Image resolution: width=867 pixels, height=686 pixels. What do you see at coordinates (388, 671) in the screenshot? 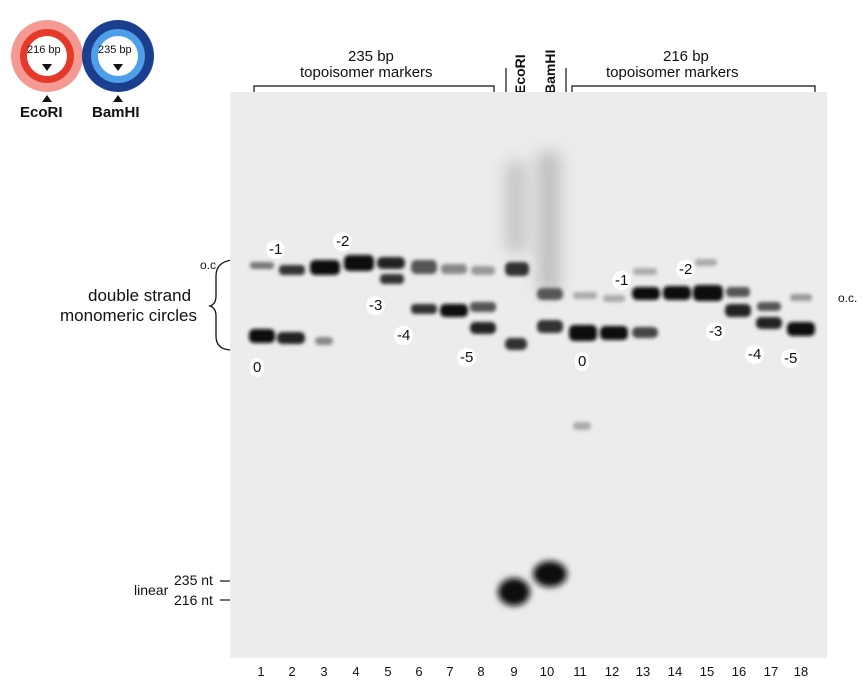
I see `lane-number-5: 5` at bounding box center [388, 671].